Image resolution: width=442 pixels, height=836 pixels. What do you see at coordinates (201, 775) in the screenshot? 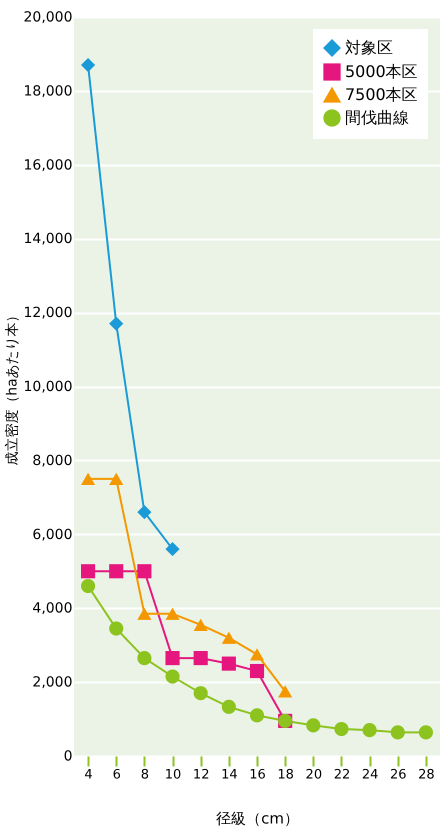
I see `x-tick-label: 12` at bounding box center [201, 775].